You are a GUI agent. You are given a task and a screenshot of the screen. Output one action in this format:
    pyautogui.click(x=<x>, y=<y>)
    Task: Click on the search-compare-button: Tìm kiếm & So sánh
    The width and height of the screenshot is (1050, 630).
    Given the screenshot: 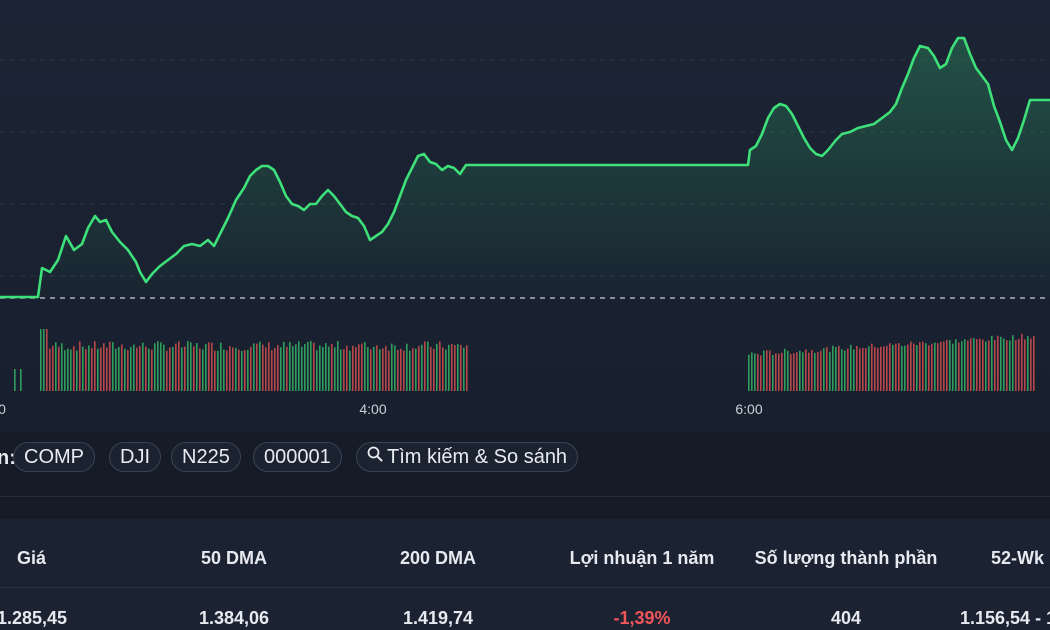 What is the action you would take?
    pyautogui.click(x=467, y=457)
    